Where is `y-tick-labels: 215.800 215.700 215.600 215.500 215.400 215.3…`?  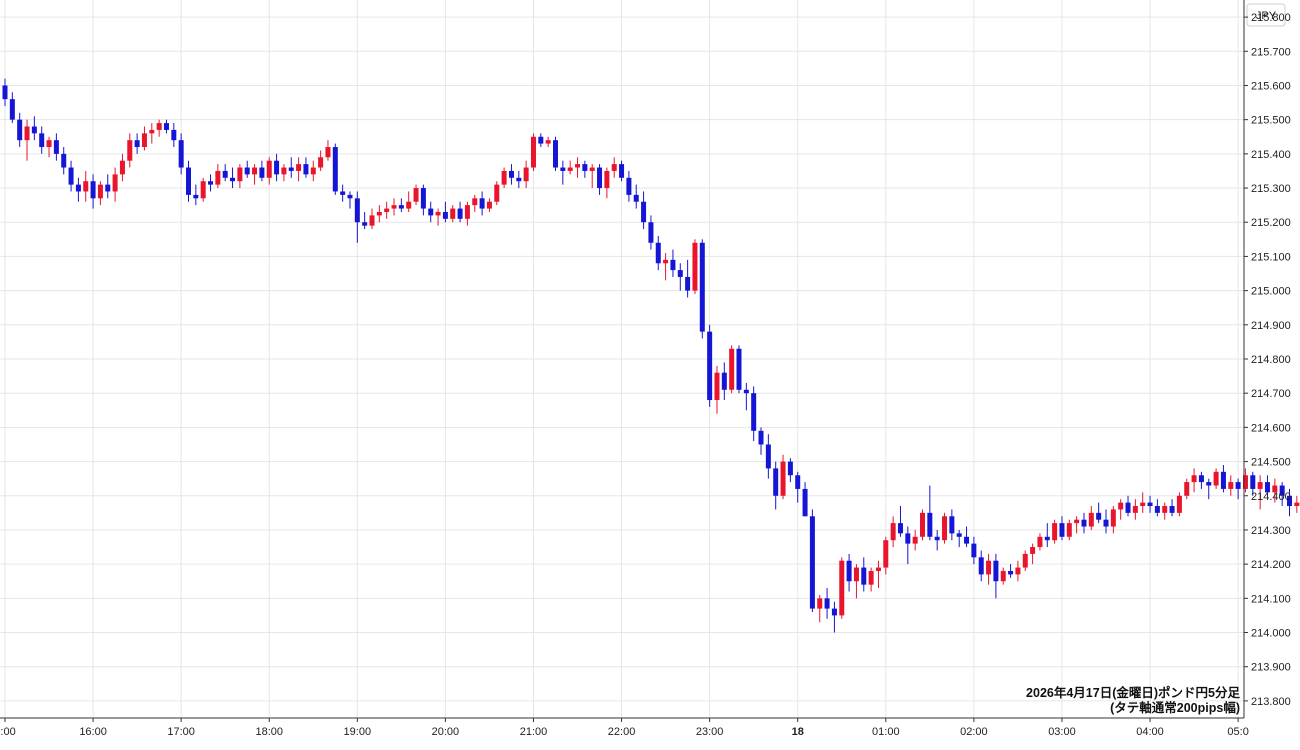
y-tick-labels: 215.800 215.700 215.600 215.500 215.400 215.3… is located at coordinates (1267, 360).